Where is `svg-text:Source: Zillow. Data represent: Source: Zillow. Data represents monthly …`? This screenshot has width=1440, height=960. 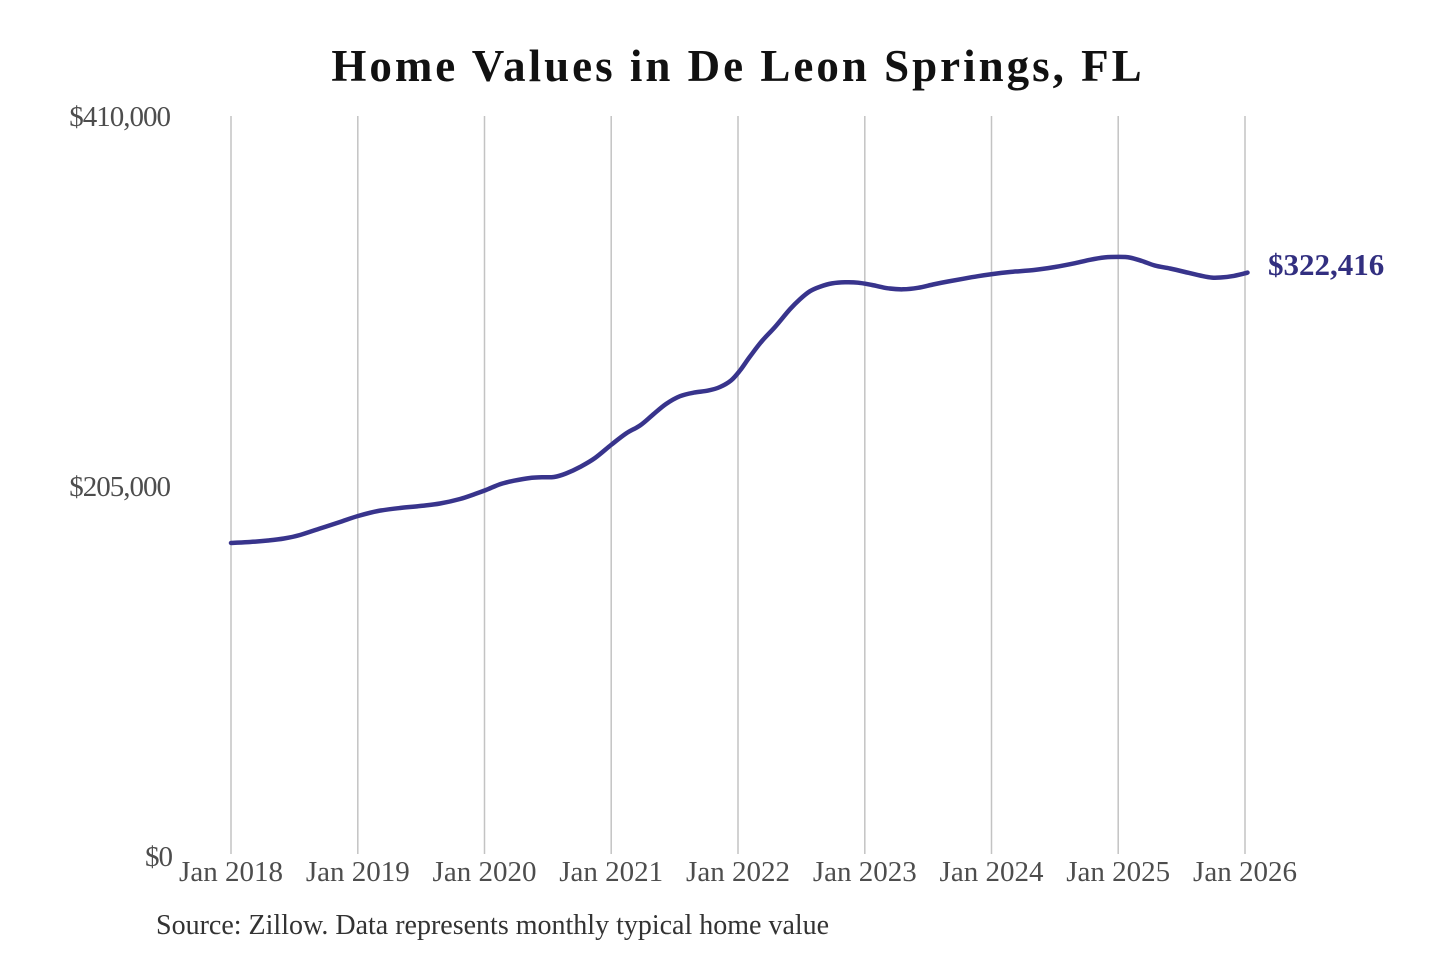
svg-text:Source: Zillow. Data represent: Source: Zillow. Data represents monthly … is located at coordinates (492, 925).